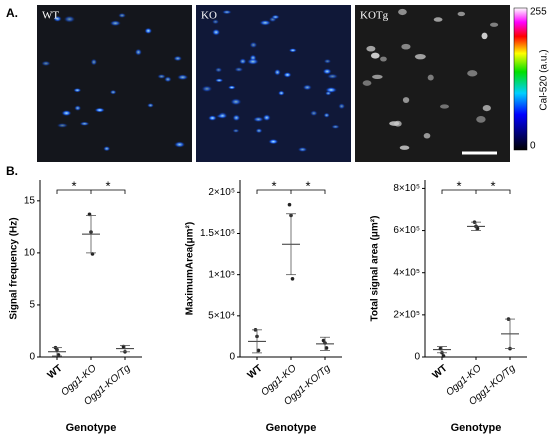 Image resolution: width=550 pixels, height=440 pixels. What do you see at coordinates (50, 16) in the screenshot?
I see `image-label: WT` at bounding box center [50, 16].